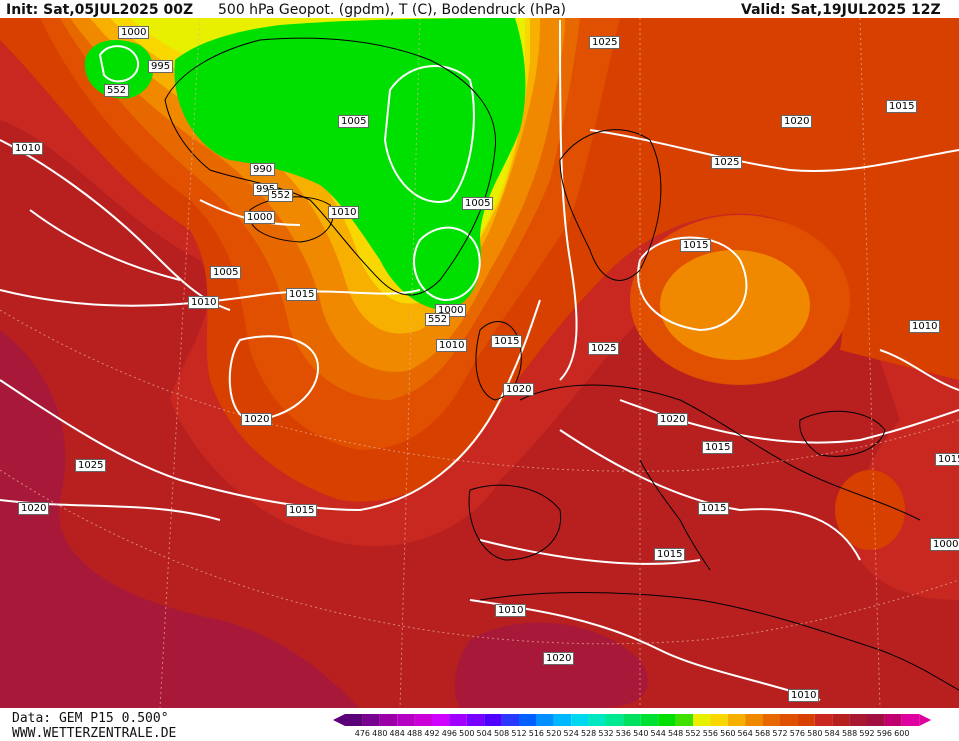 Image resolution: width=959 pixels, height=741 pixels. I want to click on legend-tick-label: 504, so click(484, 733).